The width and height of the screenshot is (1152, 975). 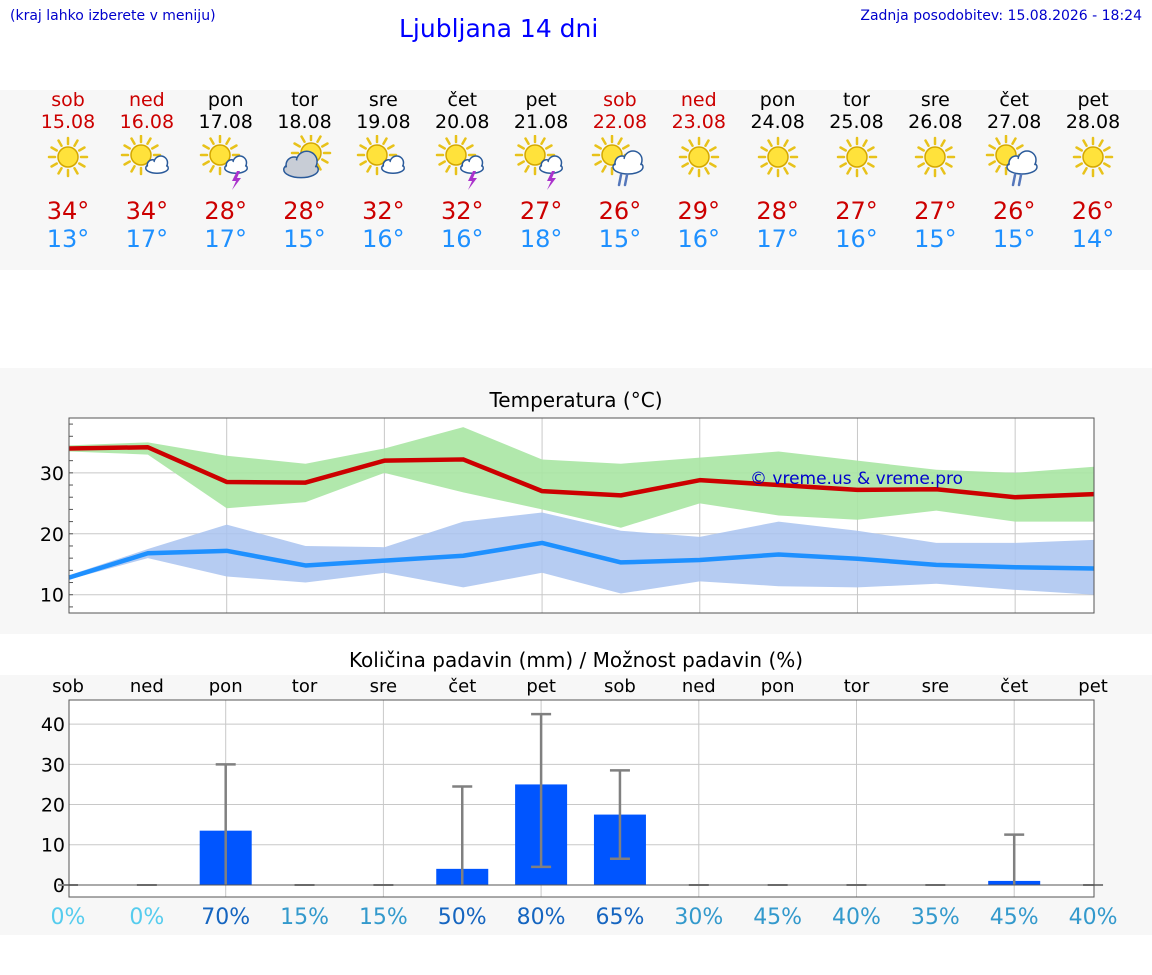 What do you see at coordinates (576, 400) in the screenshot?
I see `temperature-chart-title: Temperatura (°C)` at bounding box center [576, 400].